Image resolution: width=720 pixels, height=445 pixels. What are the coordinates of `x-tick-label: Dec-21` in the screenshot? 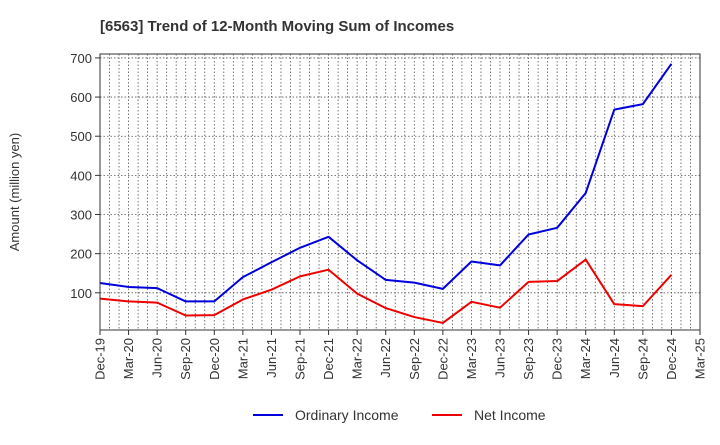 It's located at (328, 359).